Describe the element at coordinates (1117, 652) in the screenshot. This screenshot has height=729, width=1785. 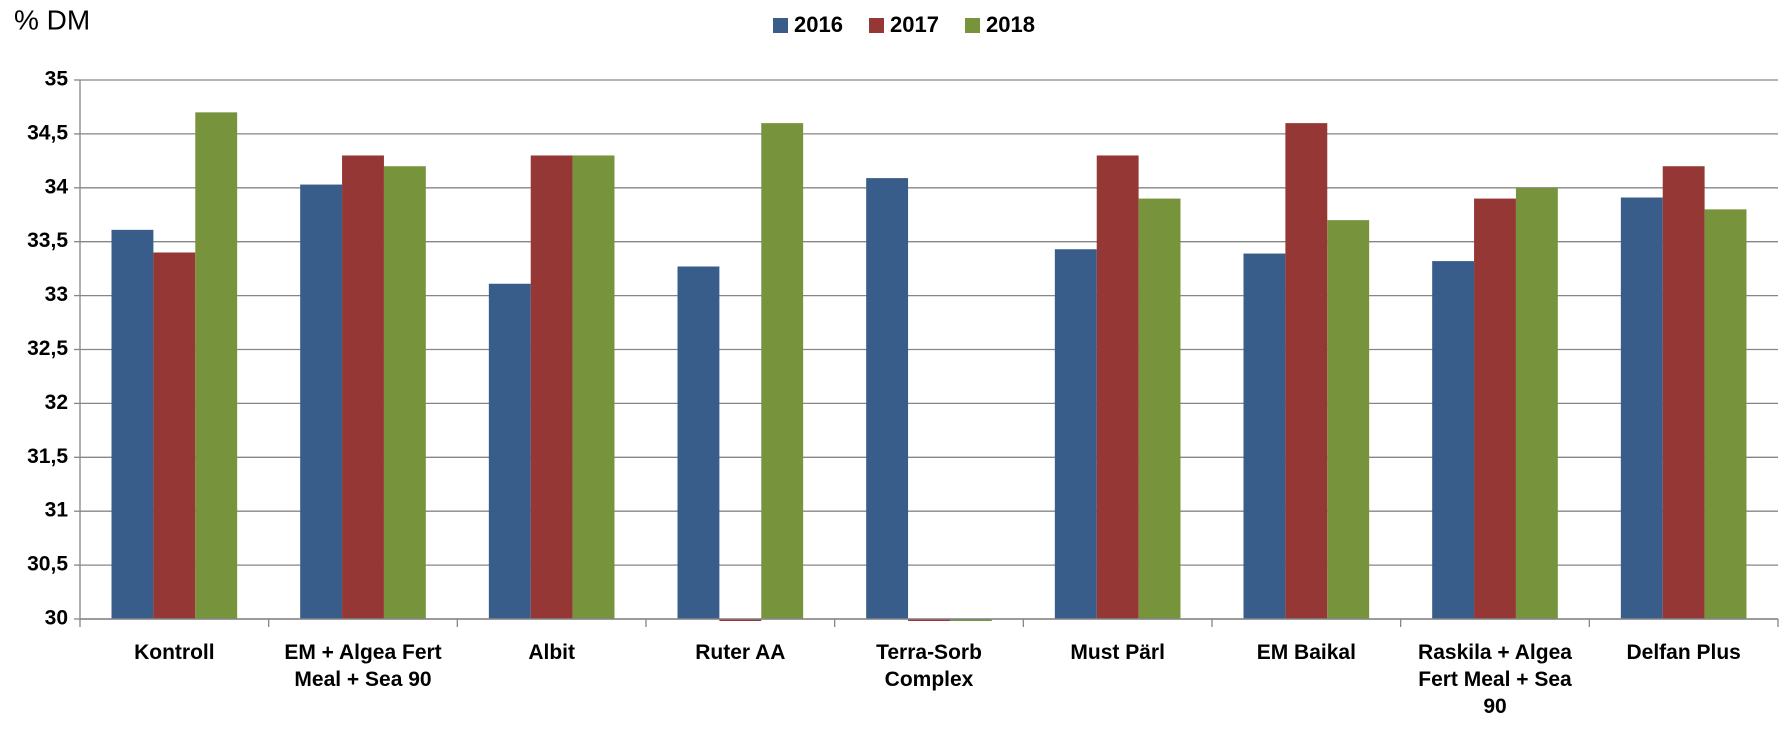
I see `x-tick-label: Must Pärl` at that location.